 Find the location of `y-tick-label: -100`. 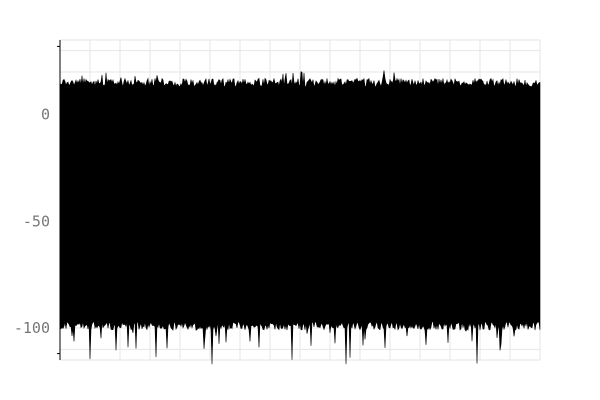

y-tick-label: -100 is located at coordinates (32, 328).